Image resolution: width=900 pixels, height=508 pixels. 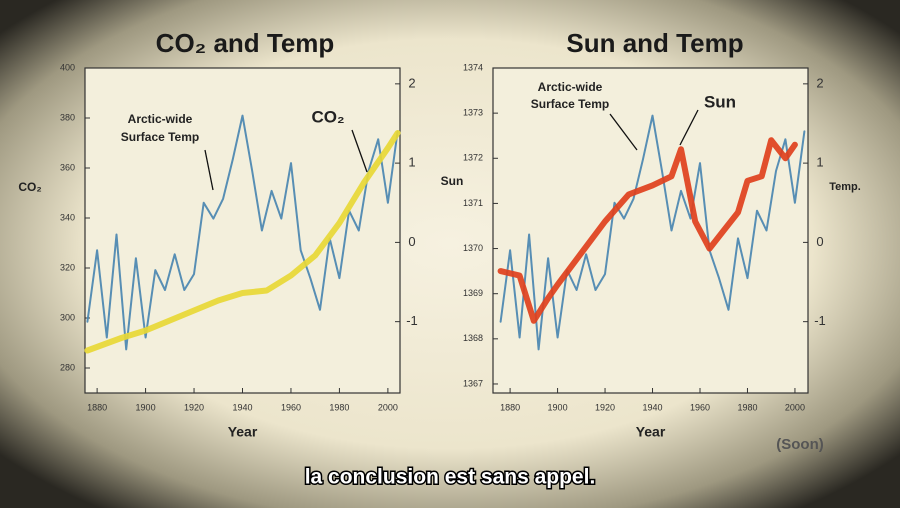 What do you see at coordinates (450, 477) in the screenshot?
I see `subtitle-caption: la conclusion est sans appel.` at bounding box center [450, 477].